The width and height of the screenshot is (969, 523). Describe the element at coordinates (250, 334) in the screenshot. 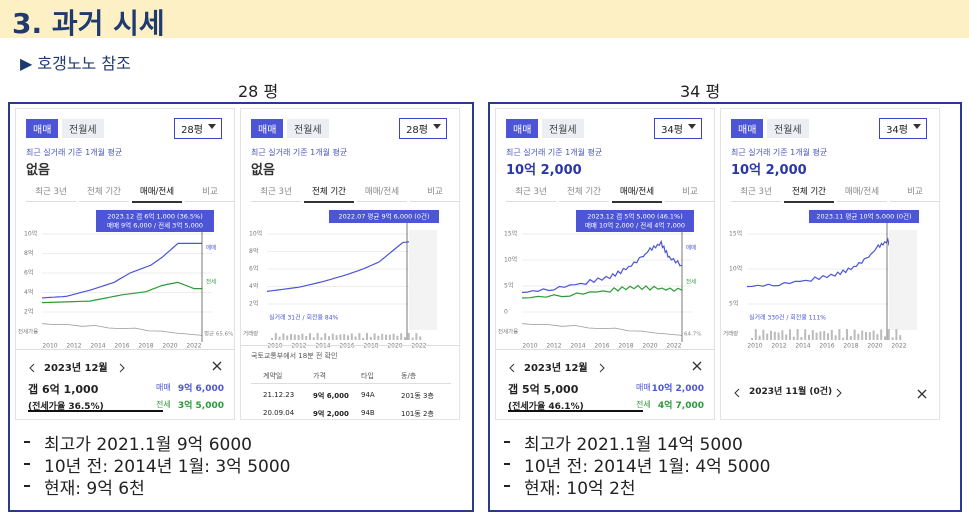

I see `volume-axis: 거래량` at that location.